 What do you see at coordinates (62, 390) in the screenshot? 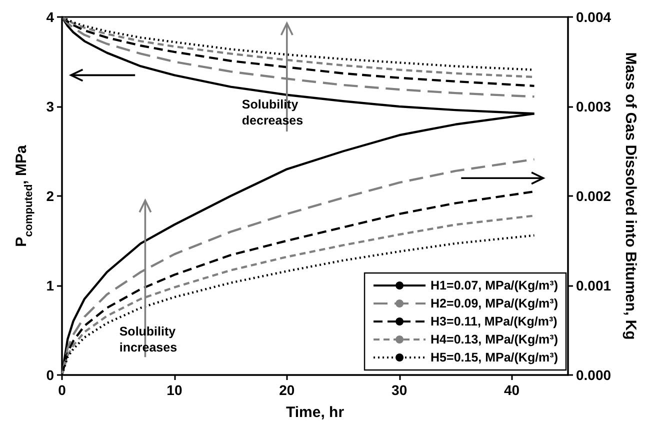
I see `x-tick-label: 0` at bounding box center [62, 390].